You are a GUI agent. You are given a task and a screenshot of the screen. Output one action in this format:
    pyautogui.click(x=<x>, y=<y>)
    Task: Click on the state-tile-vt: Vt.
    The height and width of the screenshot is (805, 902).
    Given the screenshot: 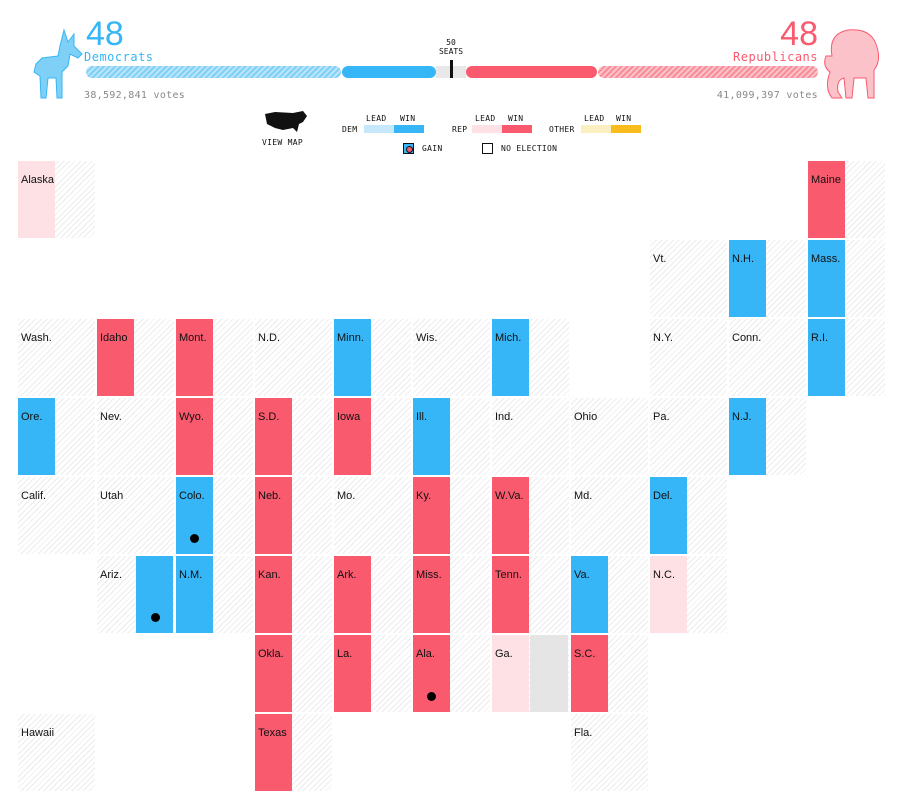 What is the action you would take?
    pyautogui.click(x=688, y=278)
    